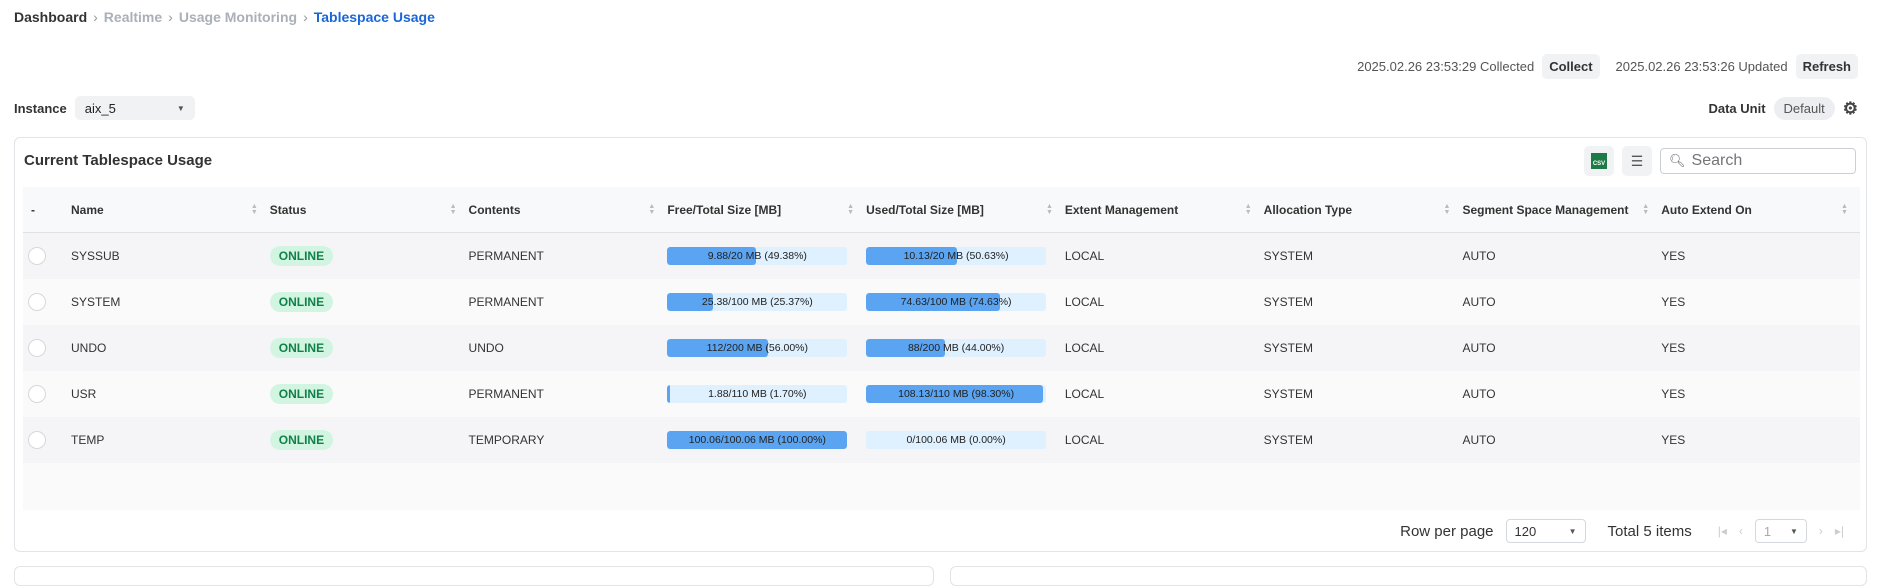 Image resolution: width=1878 pixels, height=586 pixels. Describe the element at coordinates (1363, 210) in the screenshot. I see `column-header: Allocation Type ▲ ▼` at that location.